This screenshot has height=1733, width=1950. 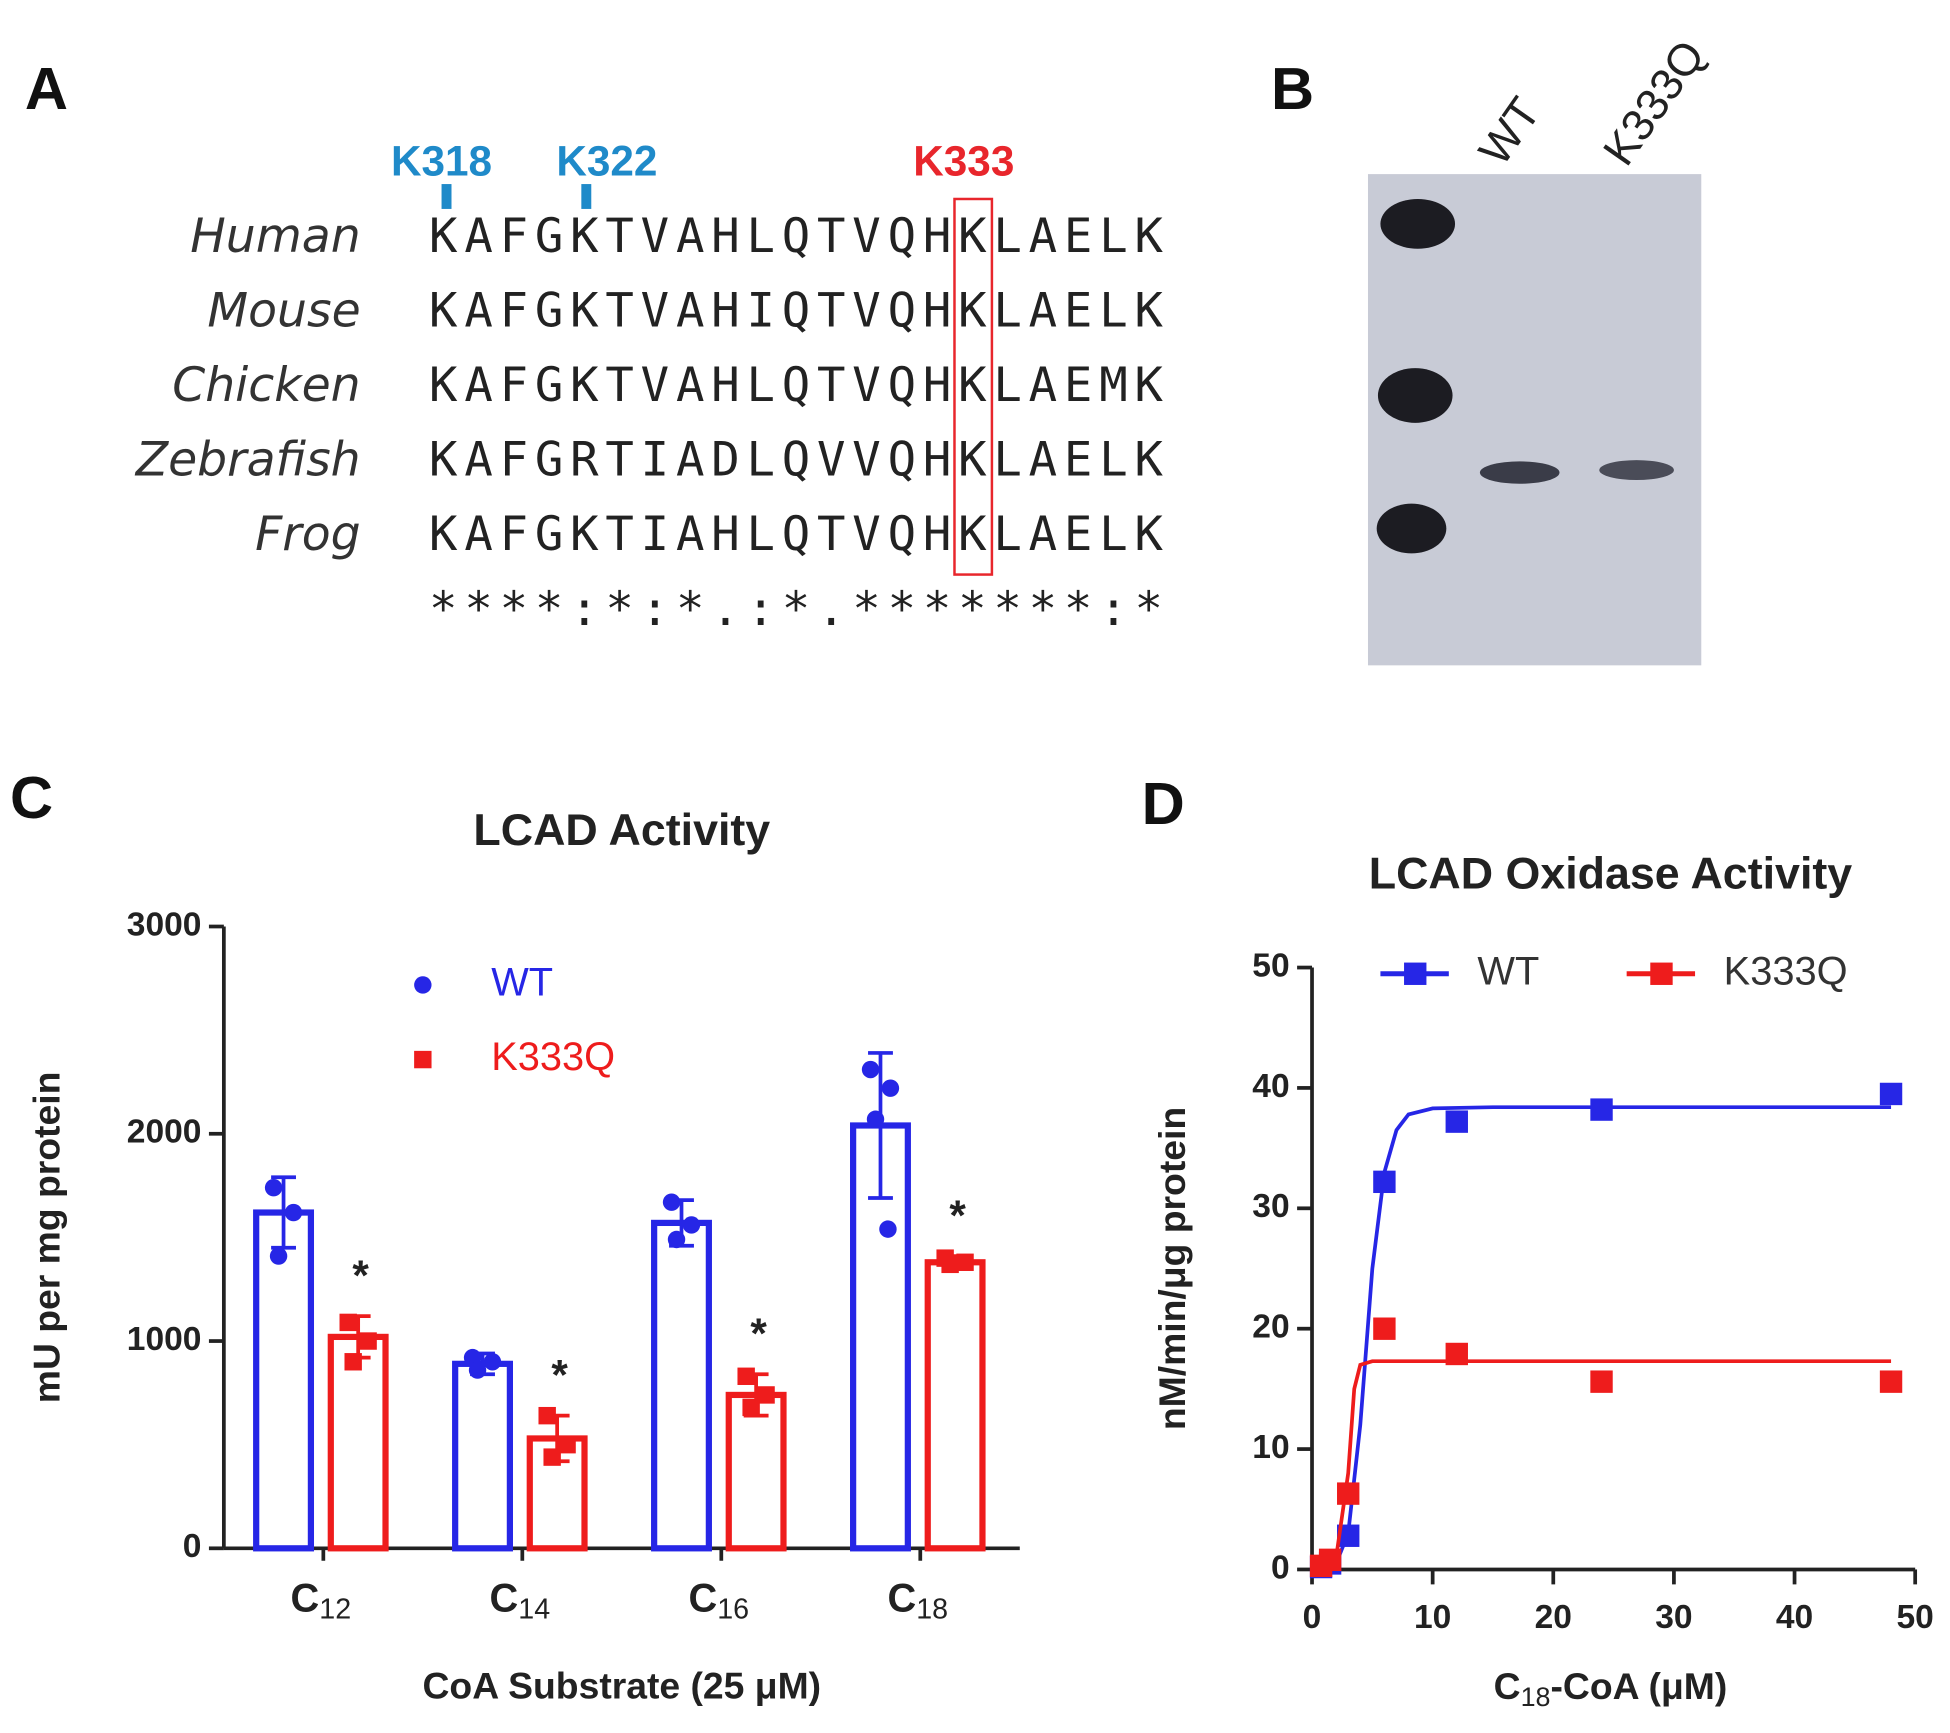 I want to click on species-name: Zebrafish, so click(x=247, y=460).